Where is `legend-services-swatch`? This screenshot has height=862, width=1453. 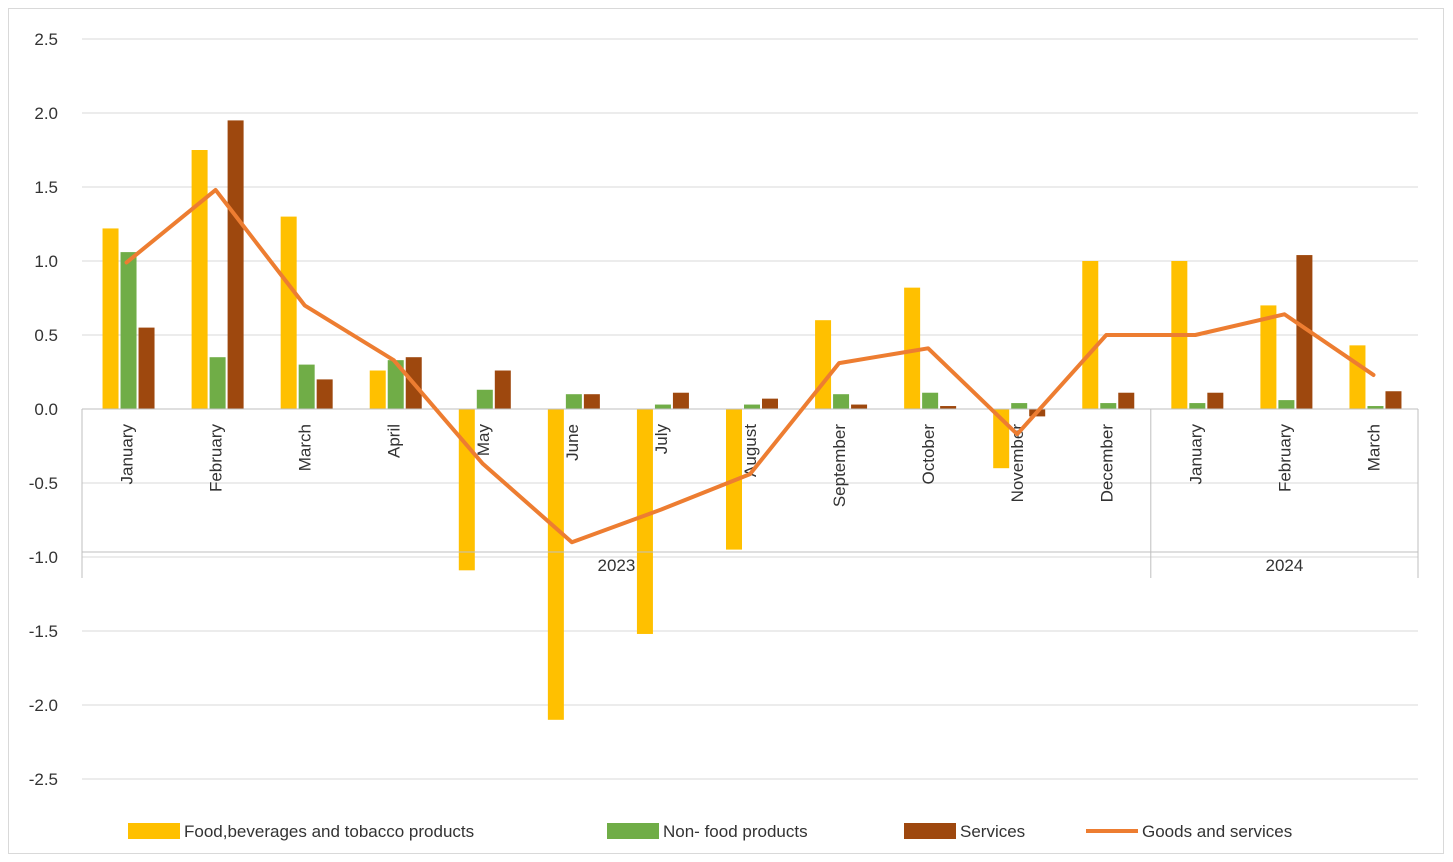 legend-services-swatch is located at coordinates (930, 831).